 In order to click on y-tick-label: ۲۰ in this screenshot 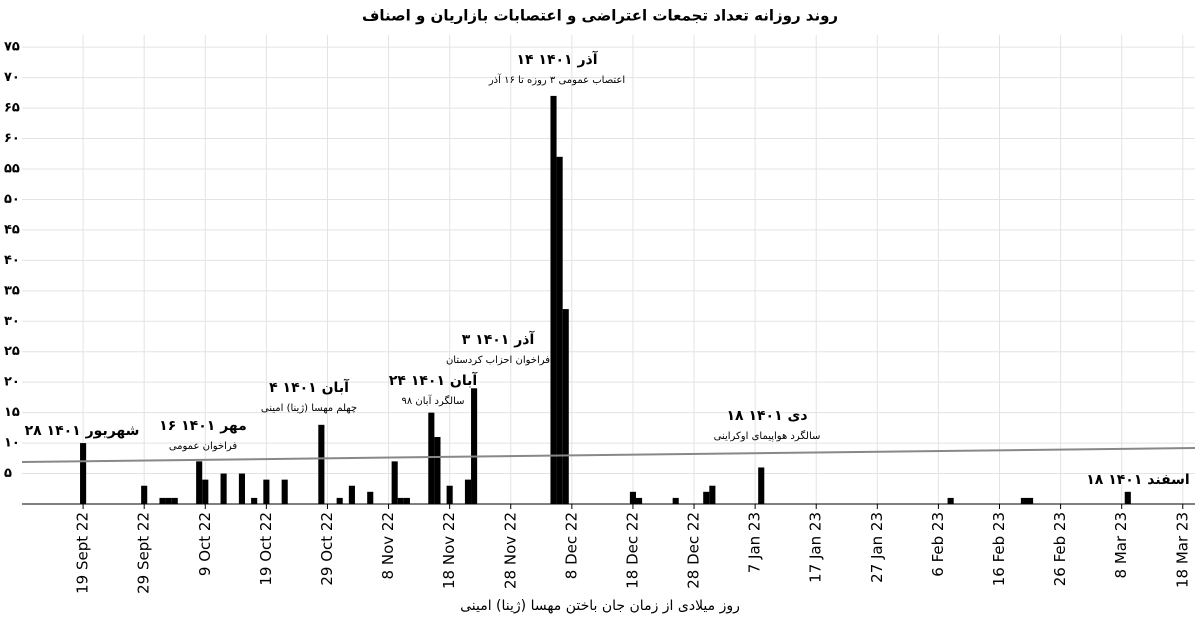, I will do `click(12, 382)`.